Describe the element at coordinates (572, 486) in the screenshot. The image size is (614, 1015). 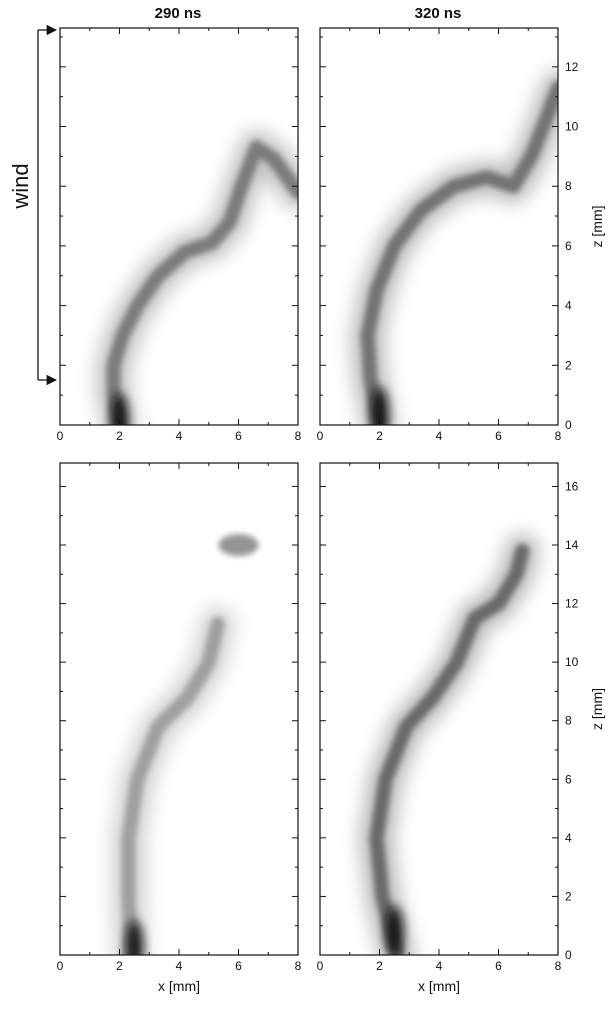
I see `y-tick-label: 16` at that location.